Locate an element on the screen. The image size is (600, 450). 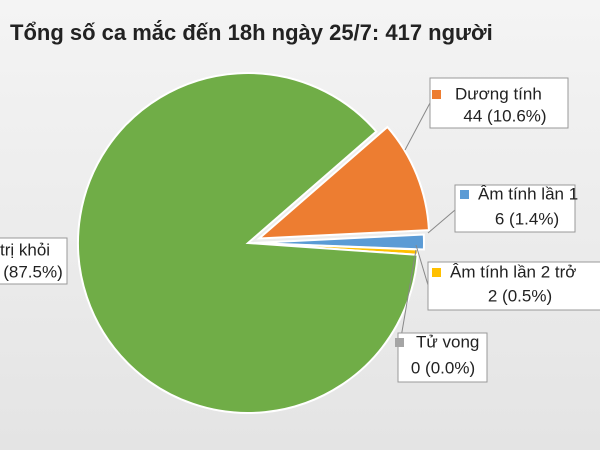
slice-name: Âm tính lần 2 trở is located at coordinates (513, 271).